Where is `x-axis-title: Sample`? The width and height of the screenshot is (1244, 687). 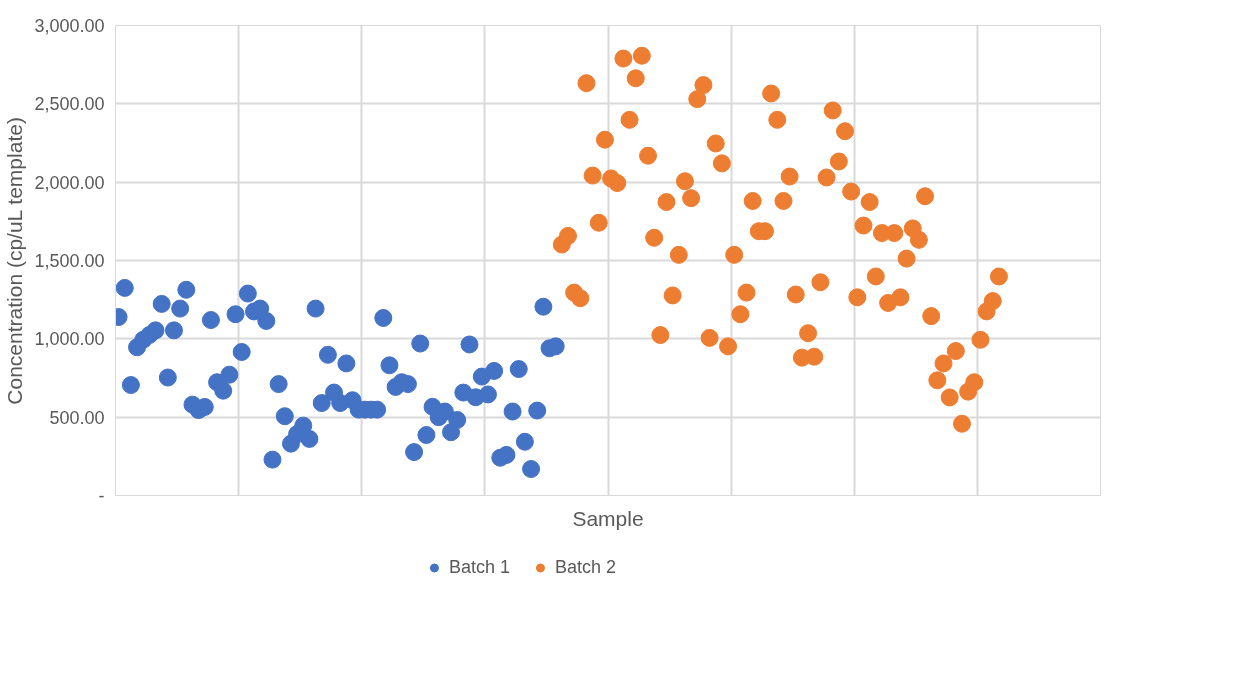 x-axis-title: Sample is located at coordinates (608, 518).